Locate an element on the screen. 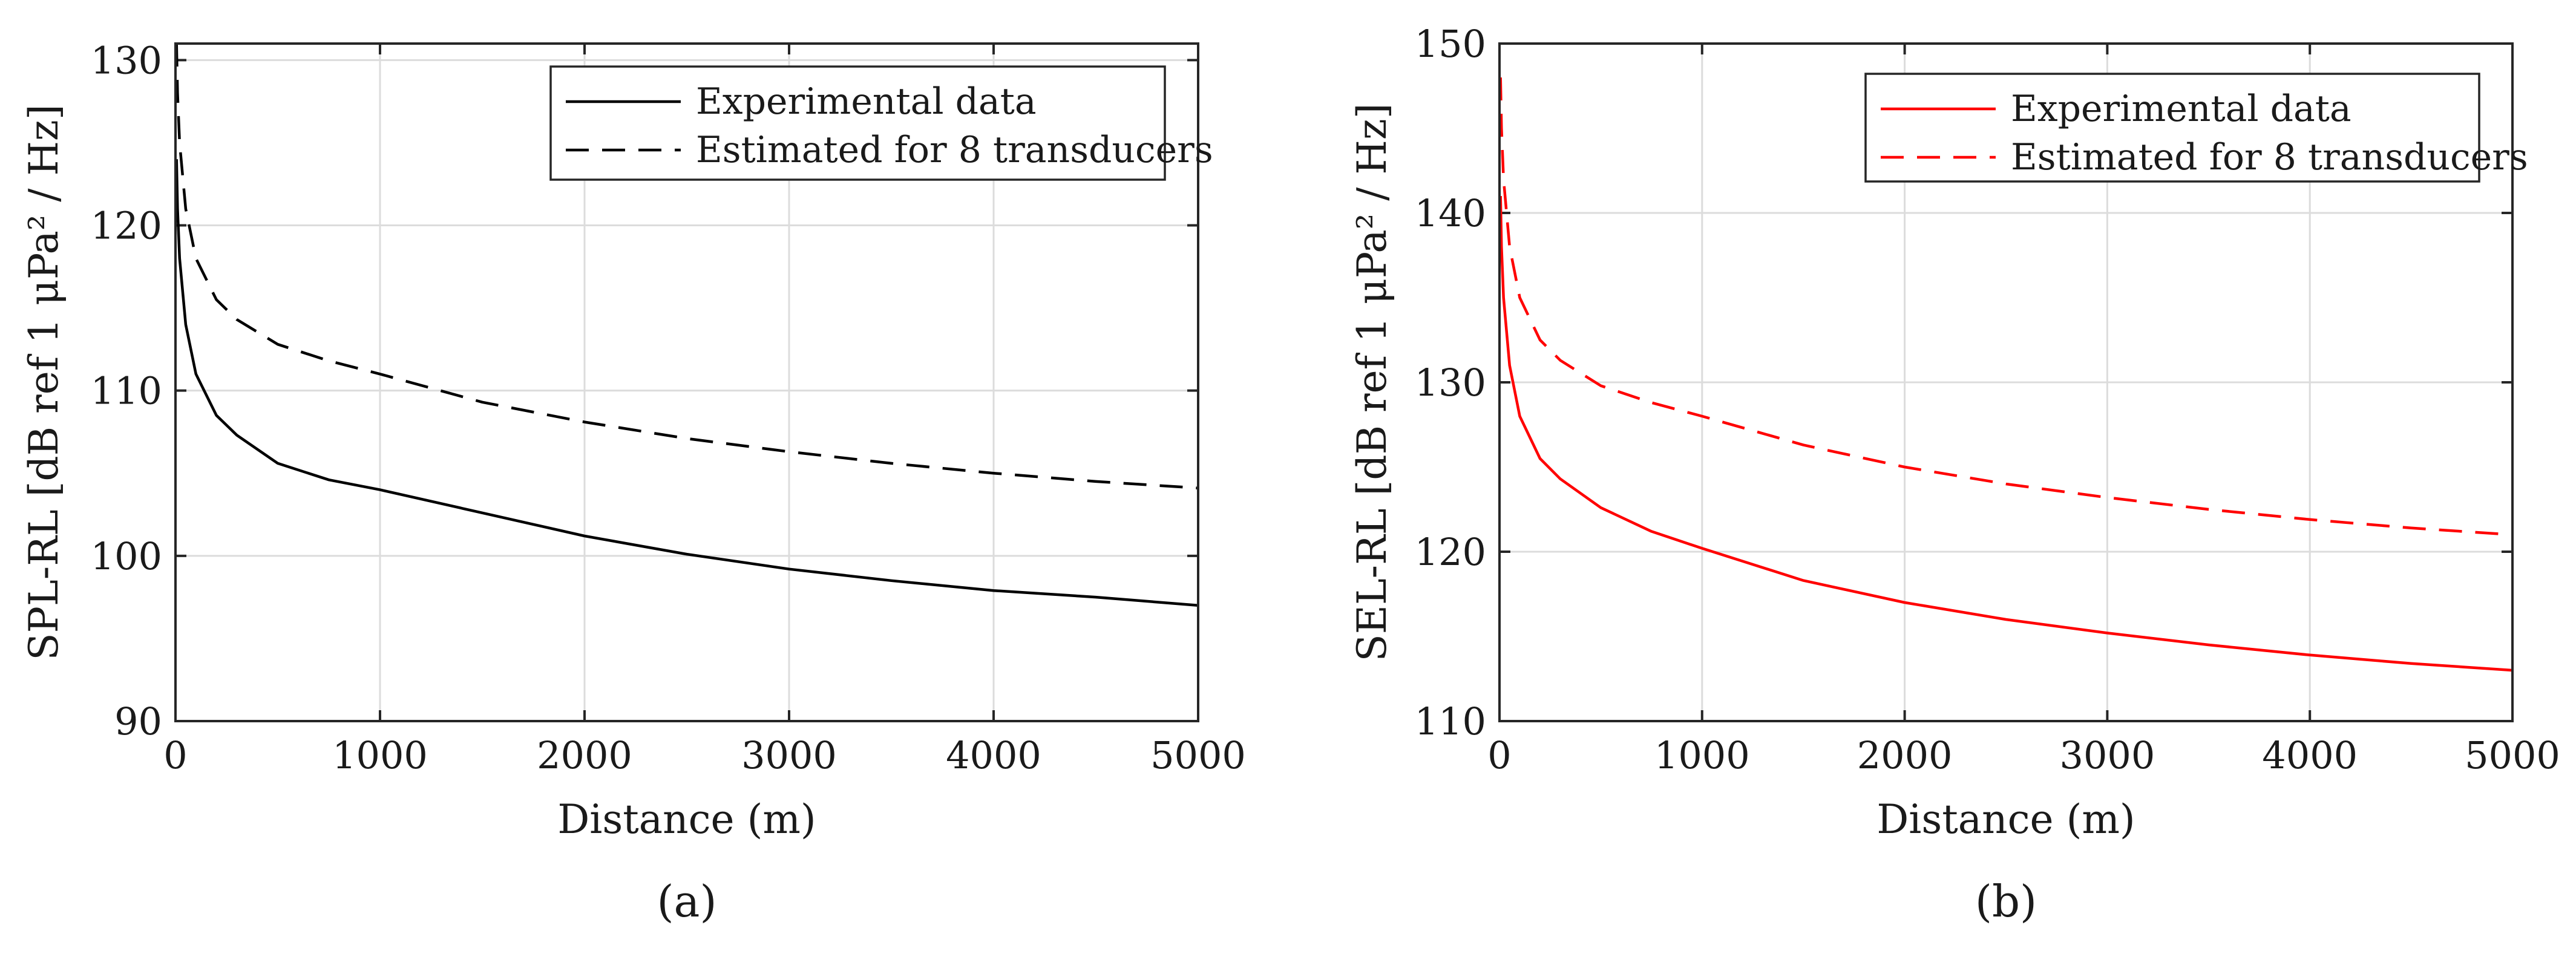 The width and height of the screenshot is (2576, 954). panel-label: (a) is located at coordinates (686, 901).